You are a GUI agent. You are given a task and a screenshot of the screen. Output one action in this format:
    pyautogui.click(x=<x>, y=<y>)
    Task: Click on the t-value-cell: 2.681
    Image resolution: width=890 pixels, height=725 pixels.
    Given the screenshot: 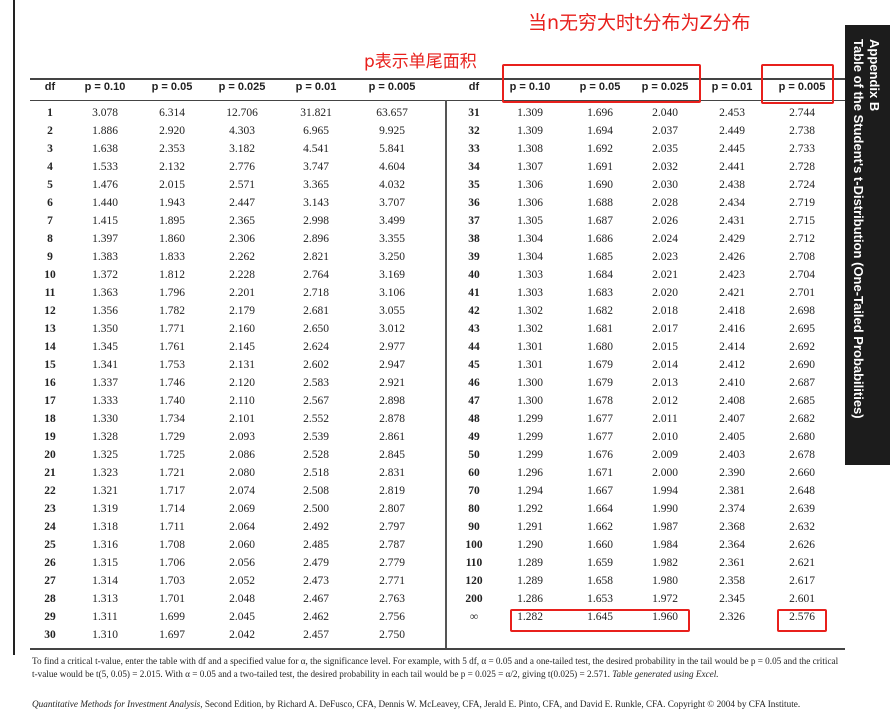 What is the action you would take?
    pyautogui.click(x=316, y=311)
    